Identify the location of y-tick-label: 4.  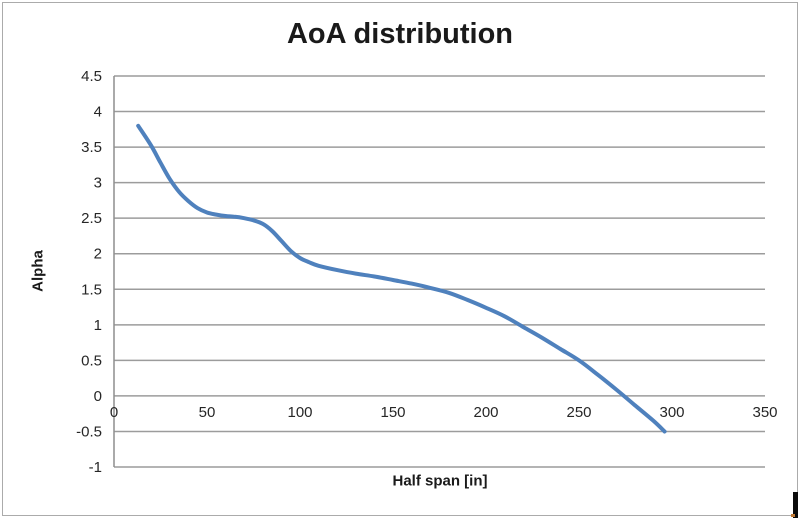
(98, 112).